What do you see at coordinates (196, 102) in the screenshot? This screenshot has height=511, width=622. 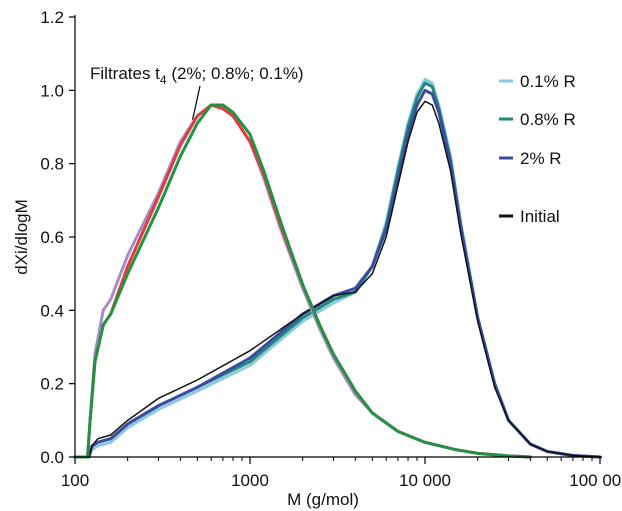 I see `annotation-arrow` at bounding box center [196, 102].